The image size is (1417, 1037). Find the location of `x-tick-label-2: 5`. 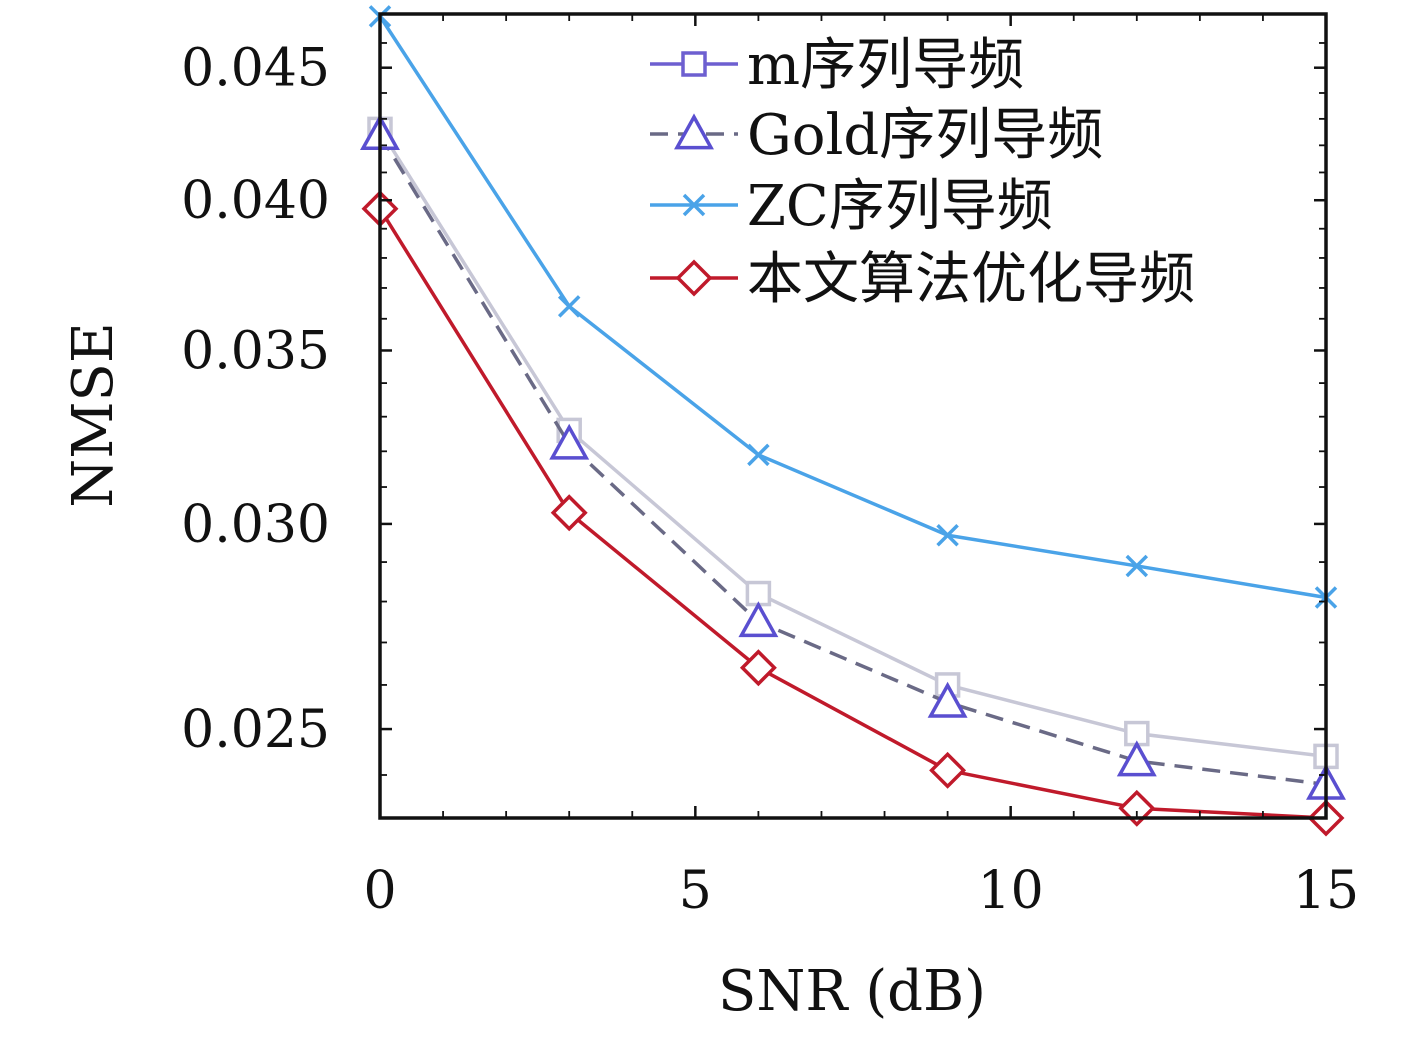

x-tick-label-2: 5 is located at coordinates (695, 891).